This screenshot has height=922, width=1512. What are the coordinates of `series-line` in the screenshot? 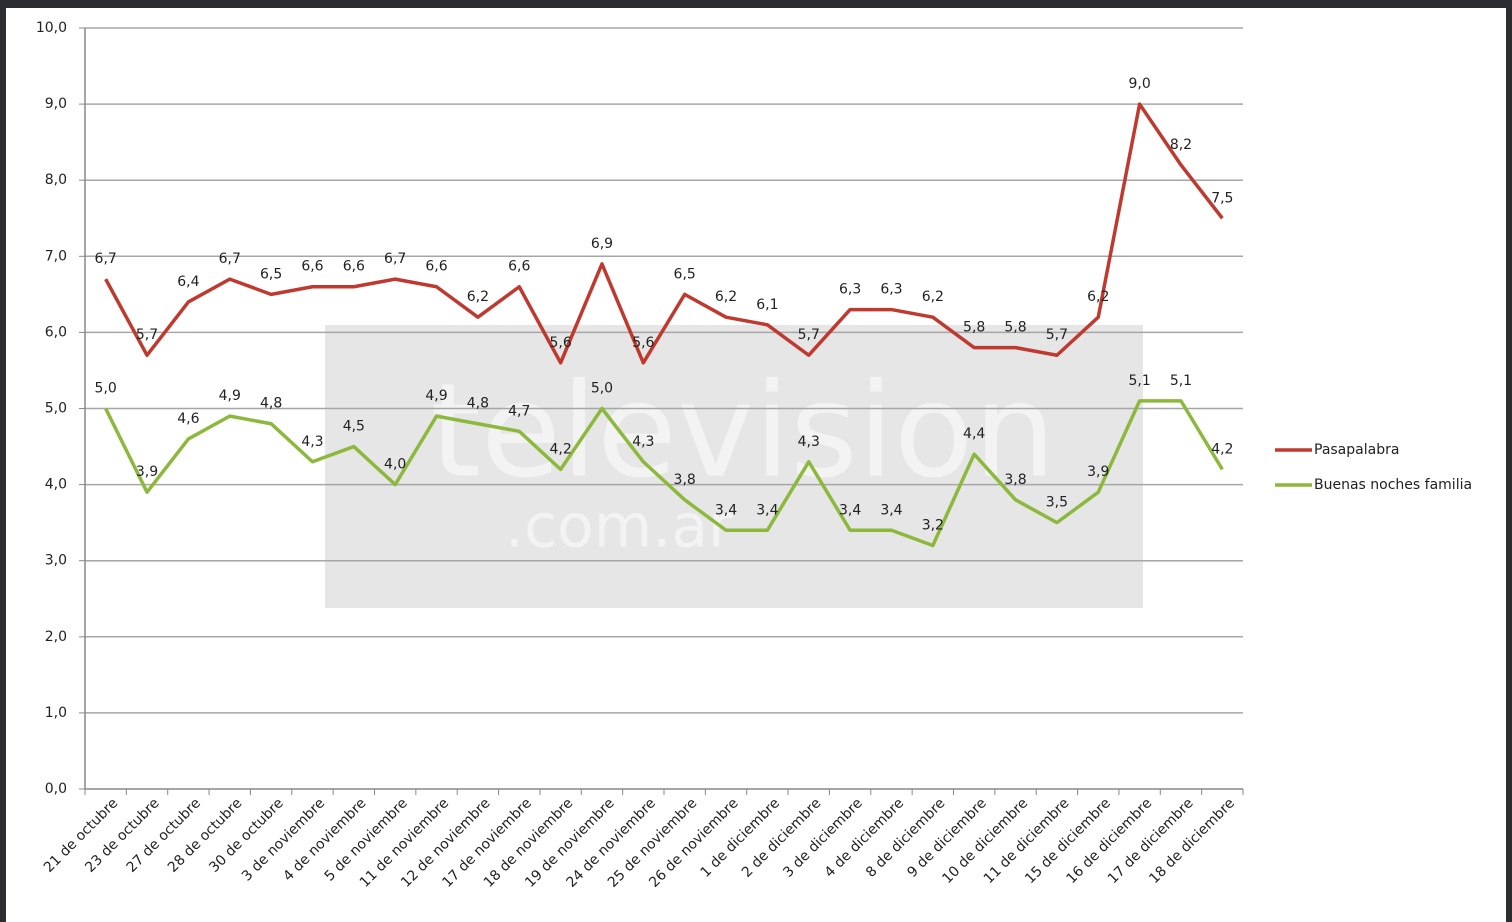 It's located at (664, 473).